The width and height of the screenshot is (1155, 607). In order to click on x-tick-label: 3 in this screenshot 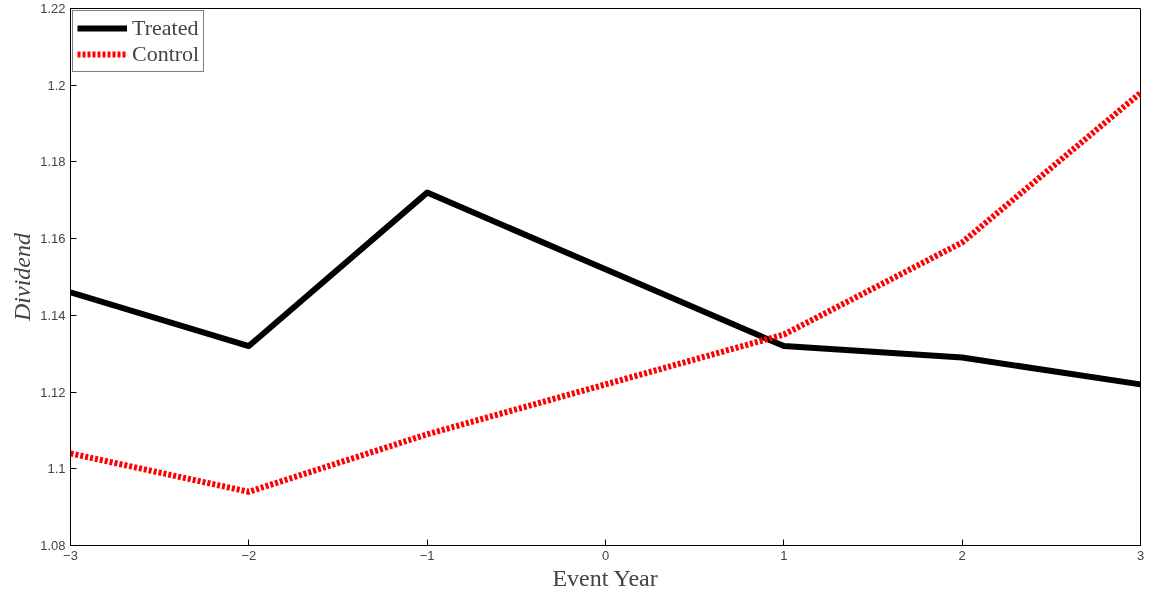, I will do `click(1140, 555)`.